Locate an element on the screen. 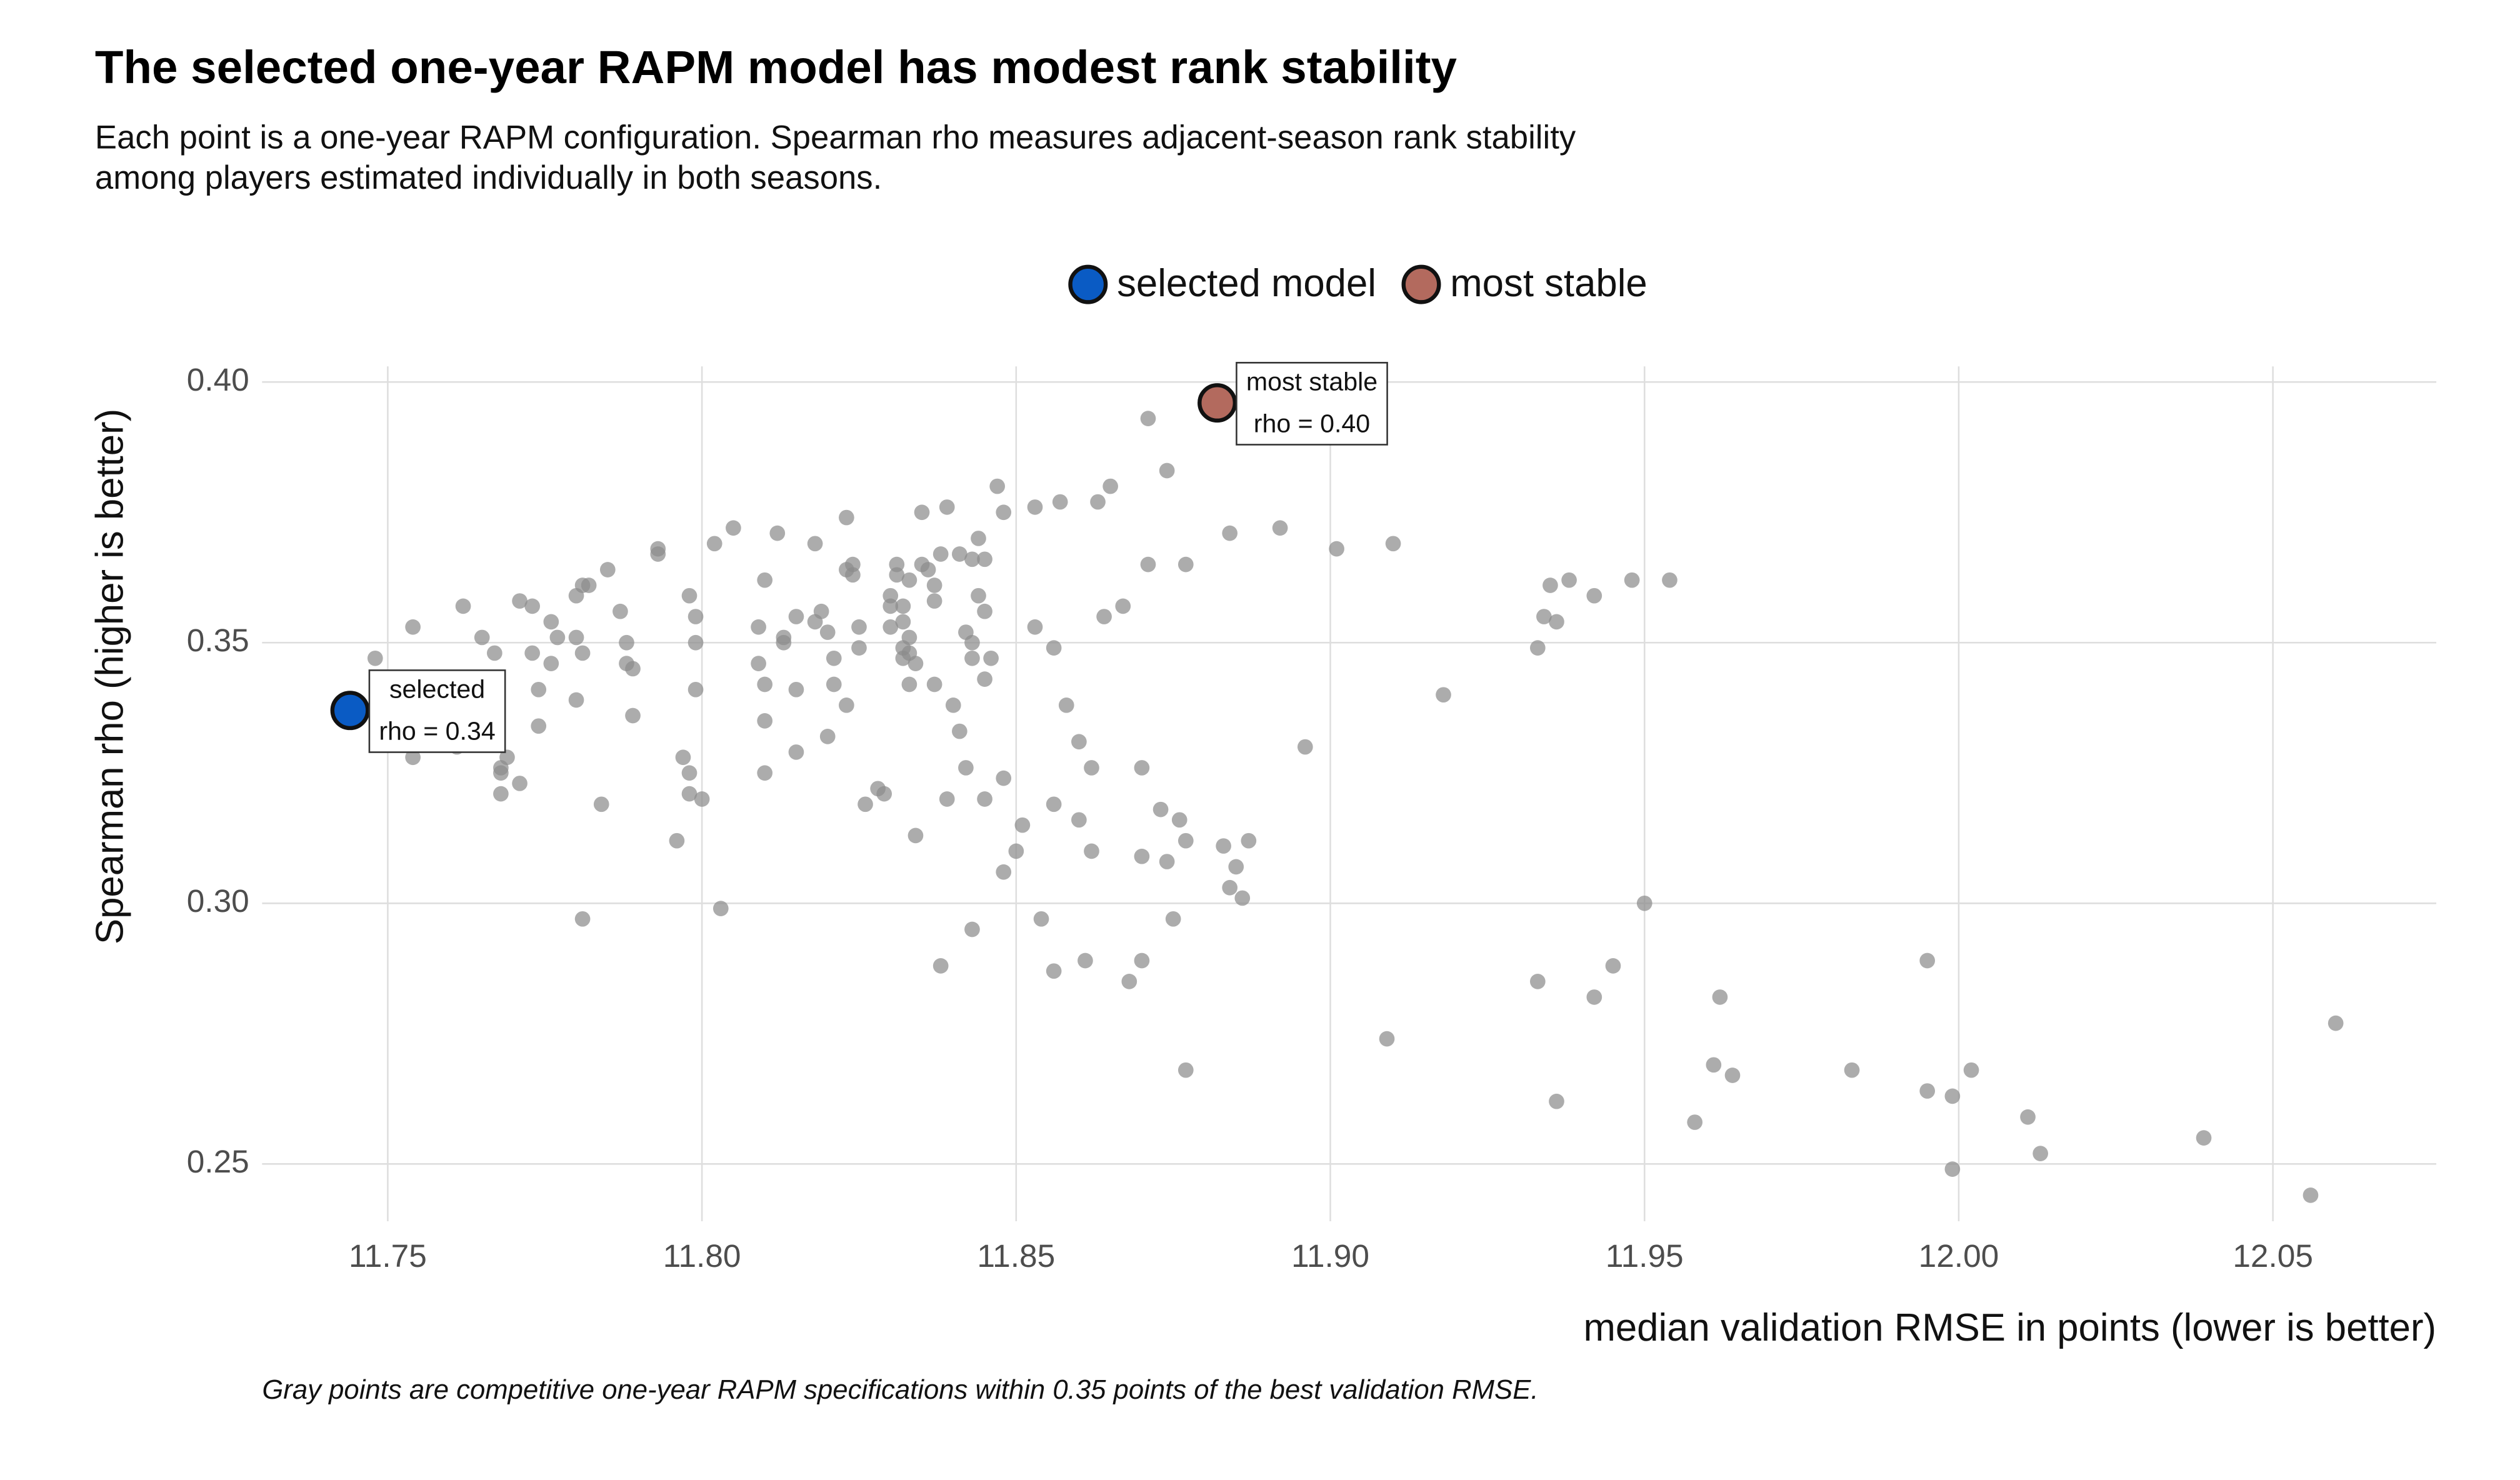  legend-label: most stable is located at coordinates (1549, 283).